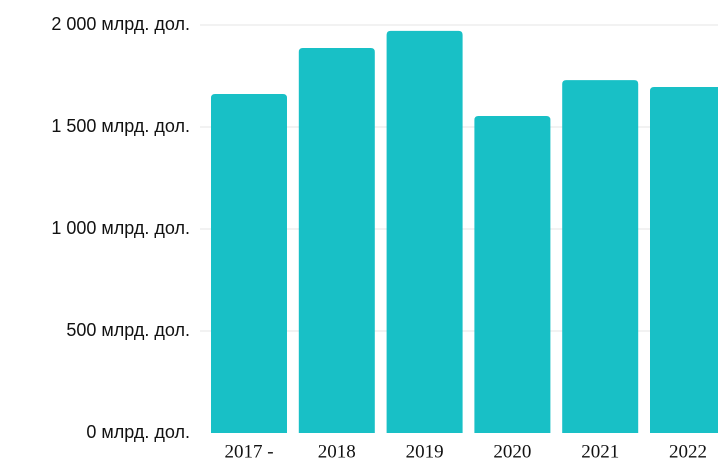 The image size is (718, 465). What do you see at coordinates (120, 24) in the screenshot?
I see `y-tick-label: 2 000 млрд. дол.` at bounding box center [120, 24].